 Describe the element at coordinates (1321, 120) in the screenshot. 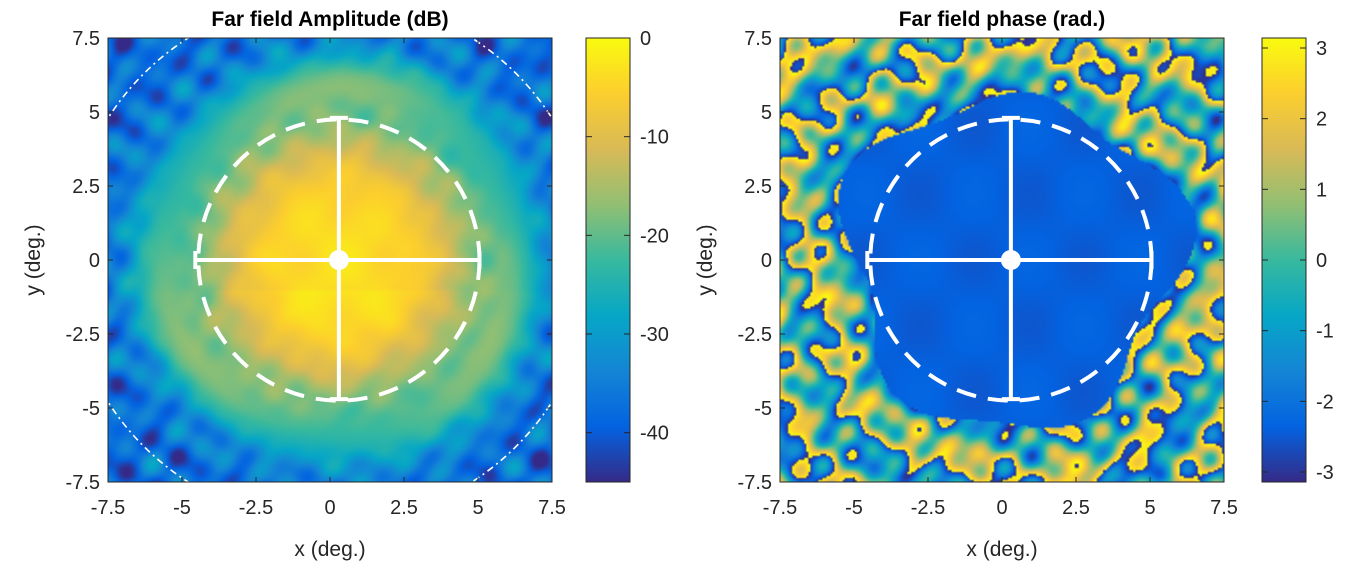

I see `colorbar-tick-label: 2` at that location.